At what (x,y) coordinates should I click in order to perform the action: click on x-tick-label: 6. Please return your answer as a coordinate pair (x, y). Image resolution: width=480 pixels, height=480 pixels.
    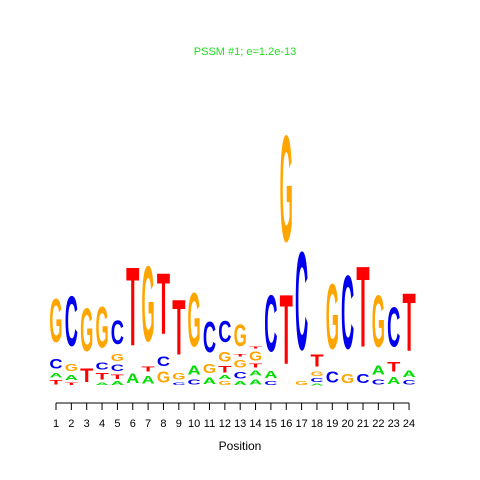
    Looking at the image, I should click on (133, 424).